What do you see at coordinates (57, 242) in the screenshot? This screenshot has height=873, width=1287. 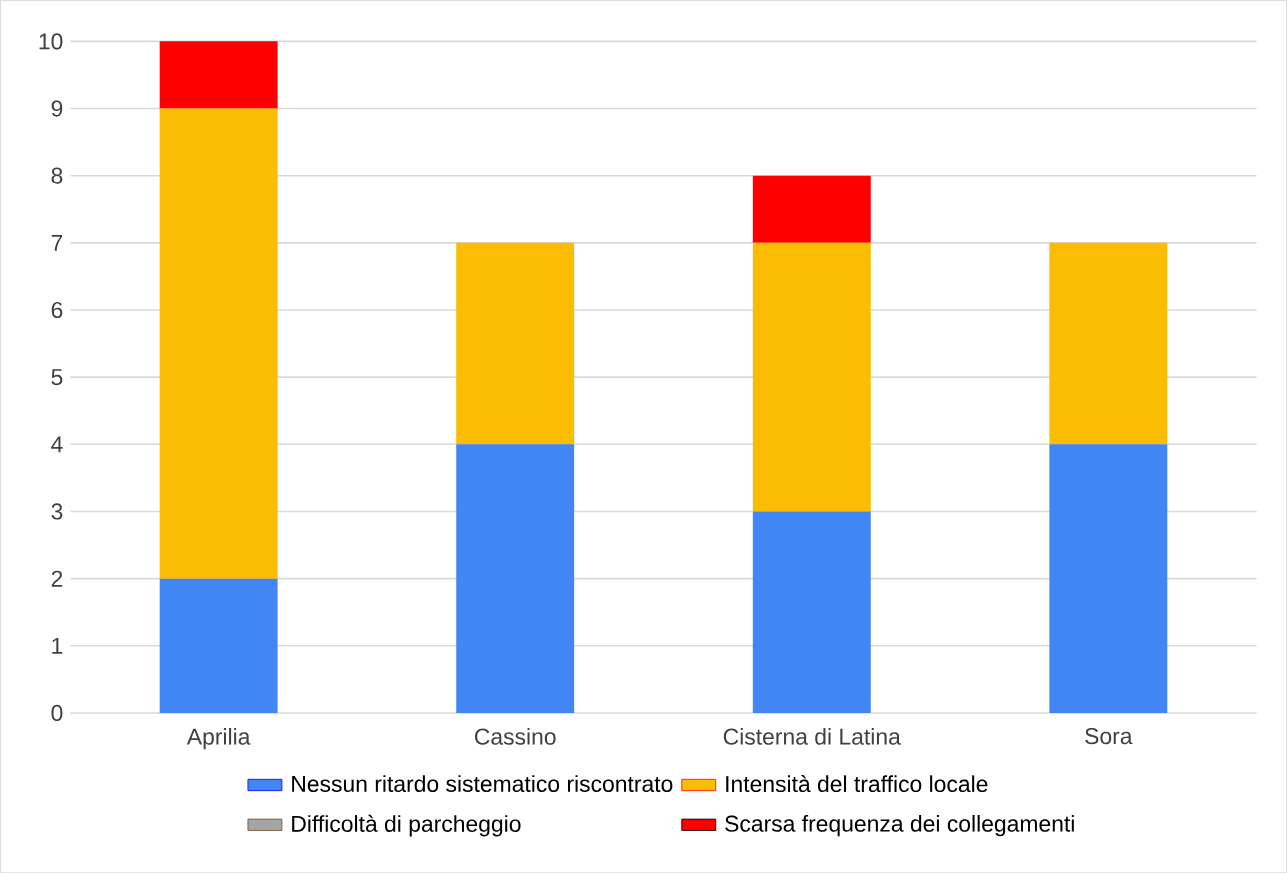 I see `y-tick-label: 7` at bounding box center [57, 242].